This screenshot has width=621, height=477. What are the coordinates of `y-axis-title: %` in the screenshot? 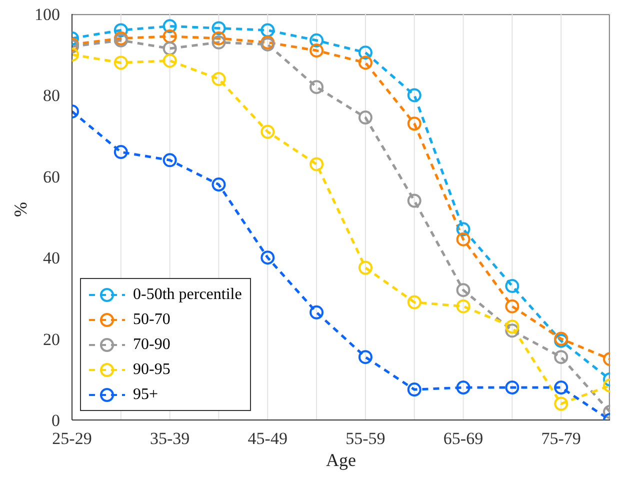 It's located at (20, 209).